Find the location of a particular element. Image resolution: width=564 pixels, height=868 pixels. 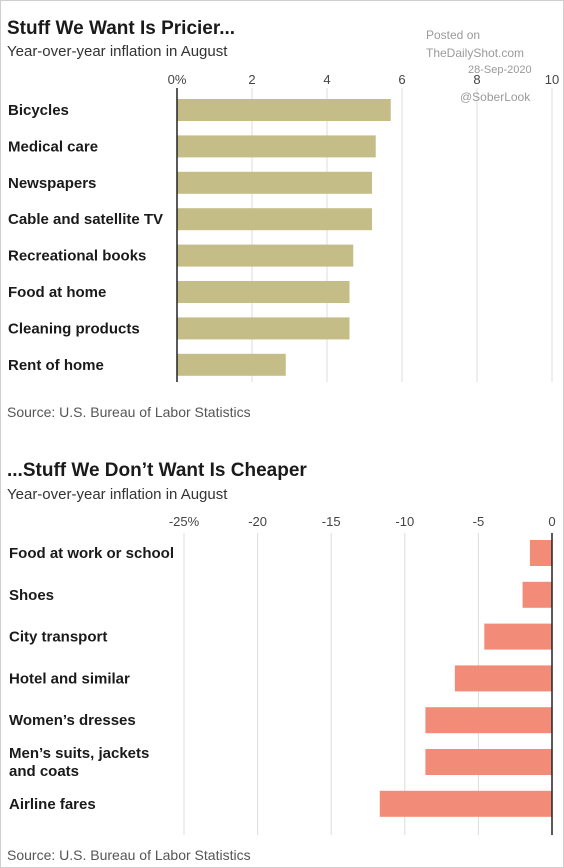

chart1-category-label: Medical care is located at coordinates (53, 146).